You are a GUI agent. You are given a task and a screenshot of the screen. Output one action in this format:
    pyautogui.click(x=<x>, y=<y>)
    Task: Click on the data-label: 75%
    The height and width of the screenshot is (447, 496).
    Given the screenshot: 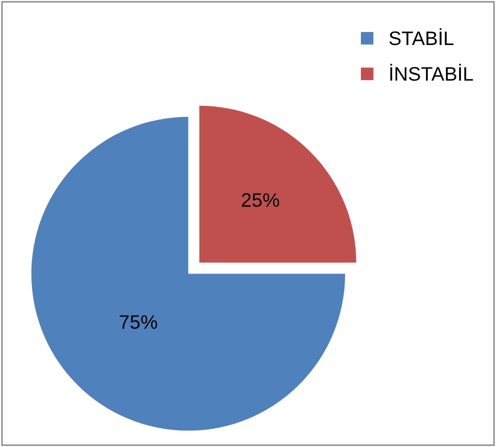 What is the action you would take?
    pyautogui.click(x=139, y=322)
    